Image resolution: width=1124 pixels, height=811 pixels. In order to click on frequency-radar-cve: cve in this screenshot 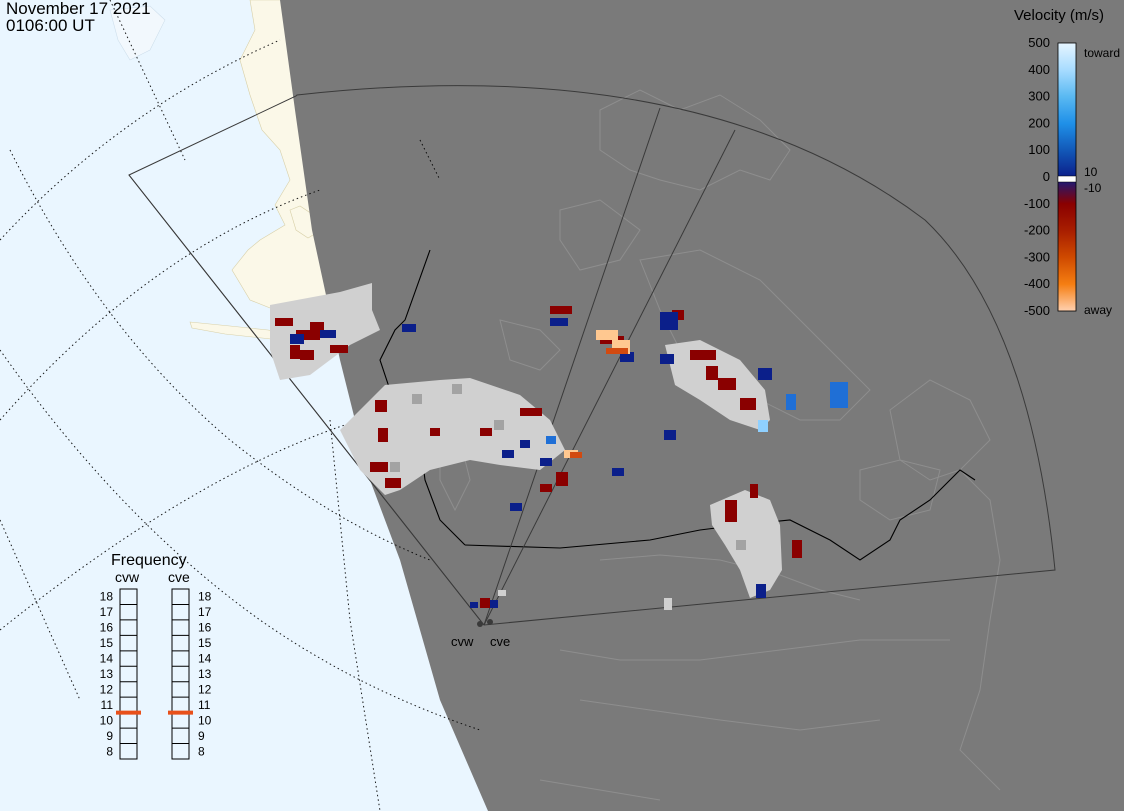, I will do `click(179, 577)`.